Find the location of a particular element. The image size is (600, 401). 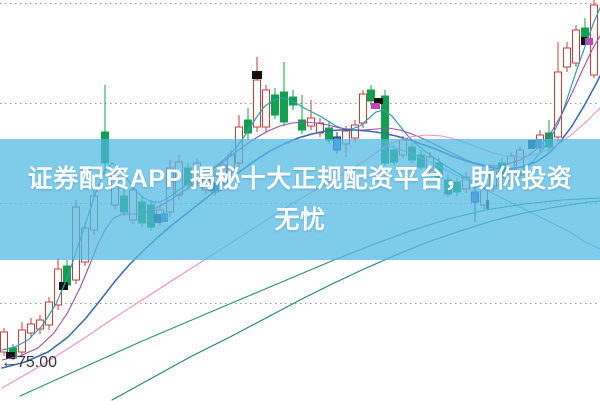

price-level-label: ←75.00 is located at coordinates (29, 362).